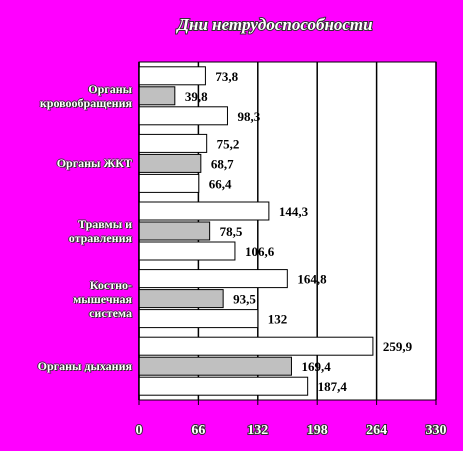  Describe the element at coordinates (317, 430) in the screenshot. I see `x-tick-label: 198` at that location.